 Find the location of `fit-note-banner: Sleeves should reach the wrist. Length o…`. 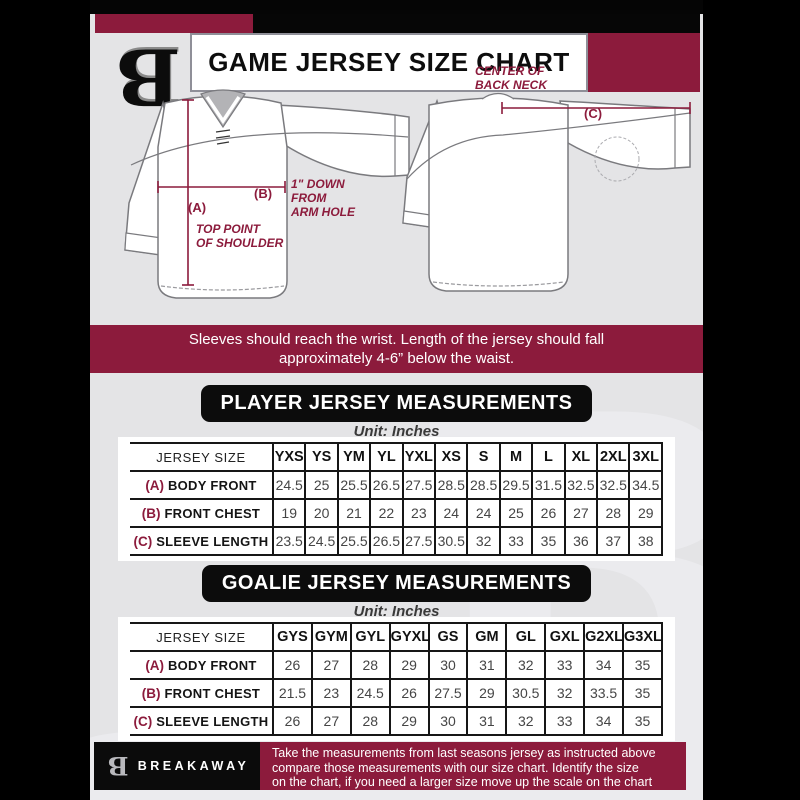

fit-note-banner: Sleeves should reach the wrist. Length o… is located at coordinates (396, 349).